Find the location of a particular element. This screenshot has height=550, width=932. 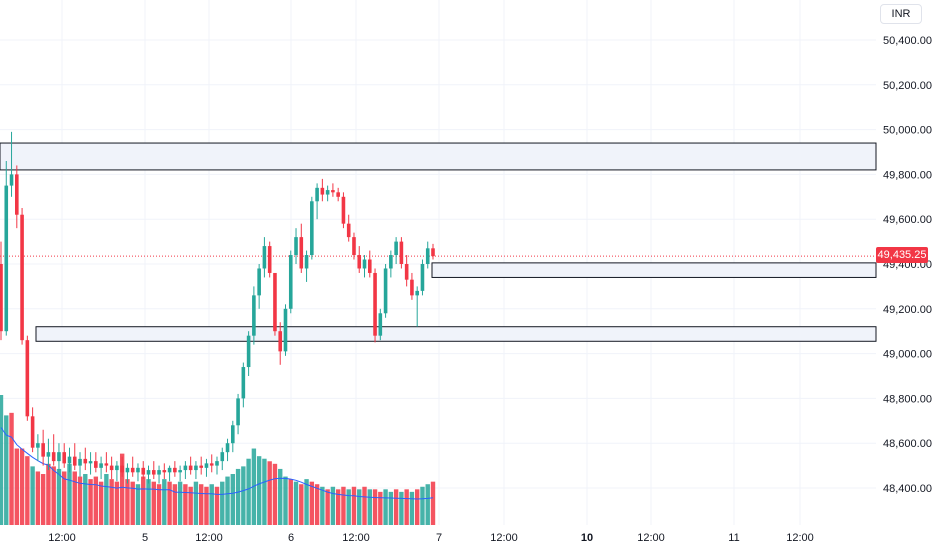

volume-ma-path is located at coordinates (217, 463).